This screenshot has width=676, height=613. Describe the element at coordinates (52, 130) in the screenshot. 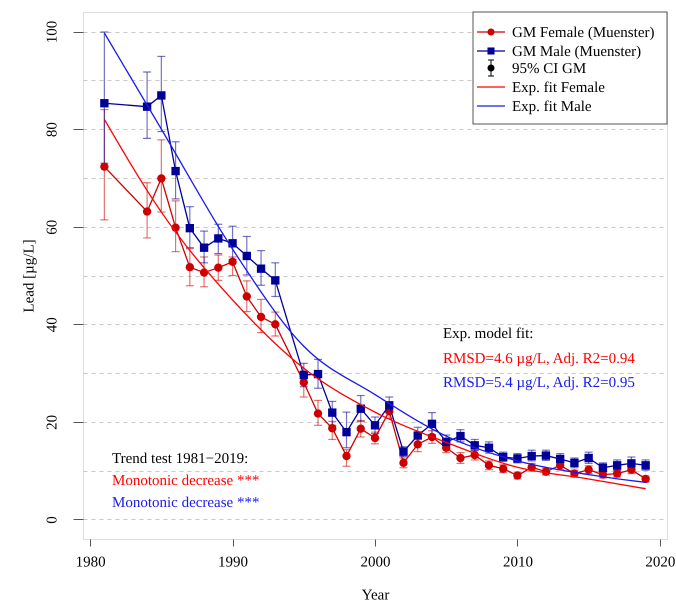

I see `y-tick-label: 80` at that location.